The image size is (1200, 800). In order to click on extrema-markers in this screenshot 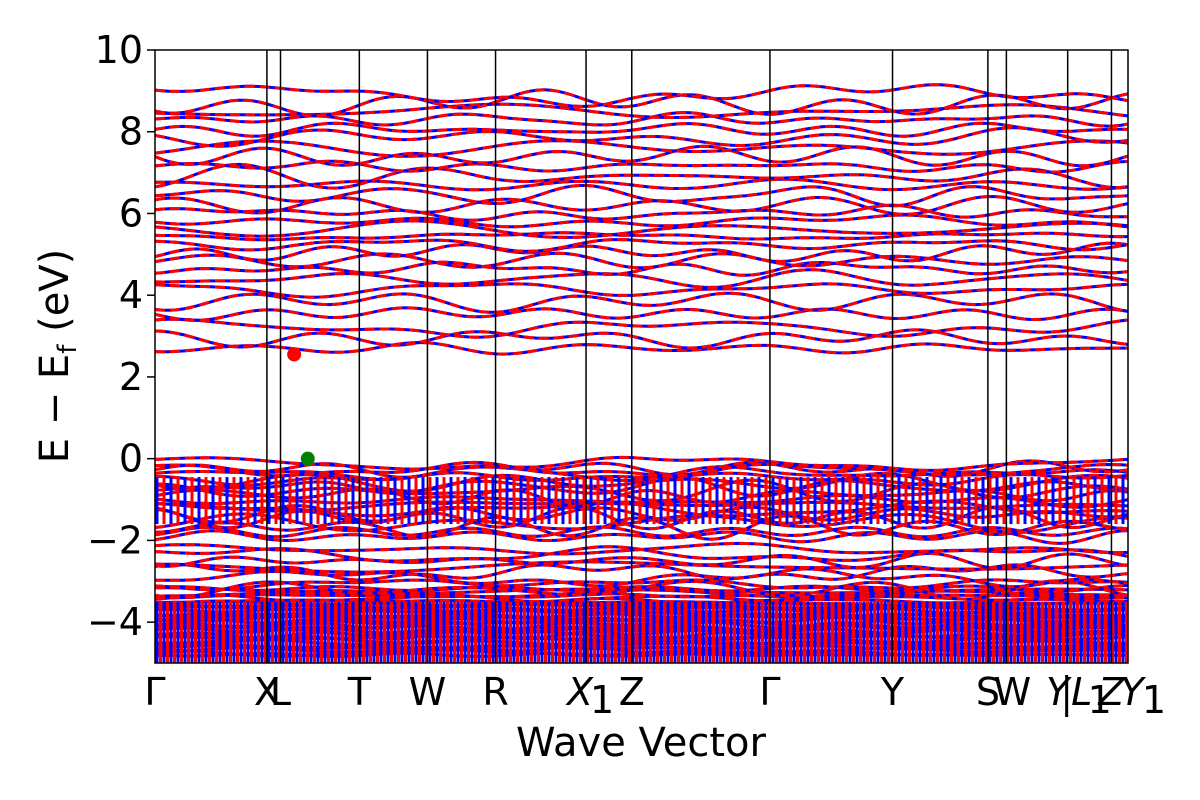, I will do `click(301, 406)`.